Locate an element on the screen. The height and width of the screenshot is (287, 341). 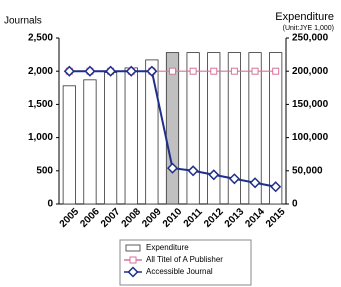
x-tick-label: 2006 is located at coordinates (90, 218).